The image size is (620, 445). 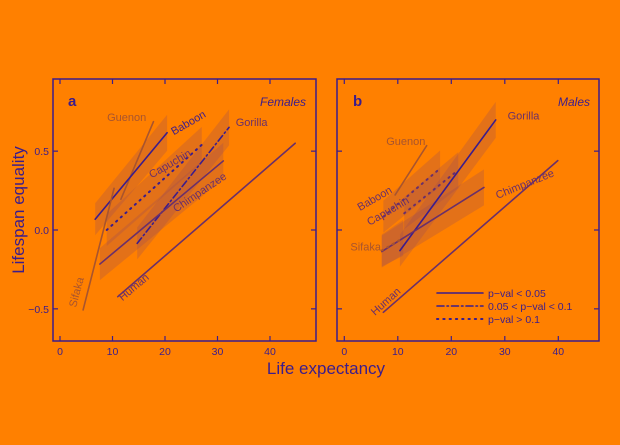 What do you see at coordinates (283, 102) in the screenshot?
I see `panel-a-title: Females` at bounding box center [283, 102].